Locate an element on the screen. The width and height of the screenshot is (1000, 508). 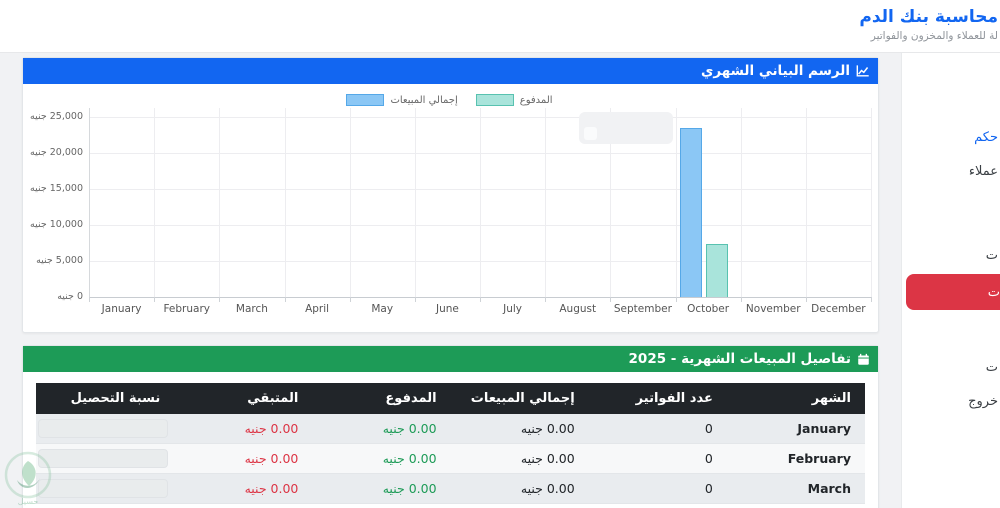
legend-item-total-sales: إجمالي المبيعات is located at coordinates (402, 100).